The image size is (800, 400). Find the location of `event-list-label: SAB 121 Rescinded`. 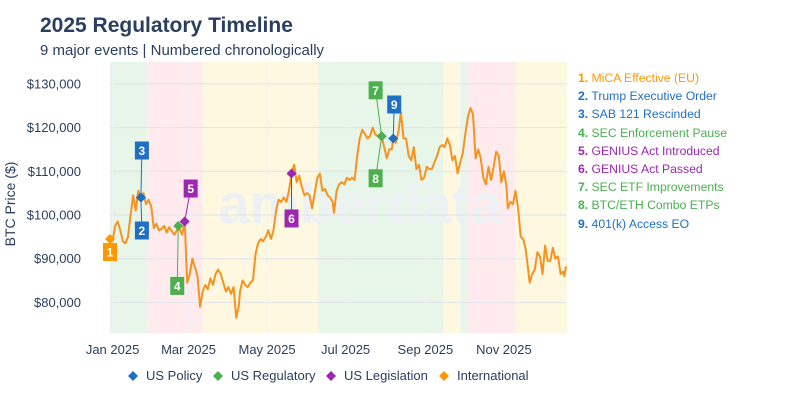

event-list-label: SAB 121 Rescinded is located at coordinates (644, 114).